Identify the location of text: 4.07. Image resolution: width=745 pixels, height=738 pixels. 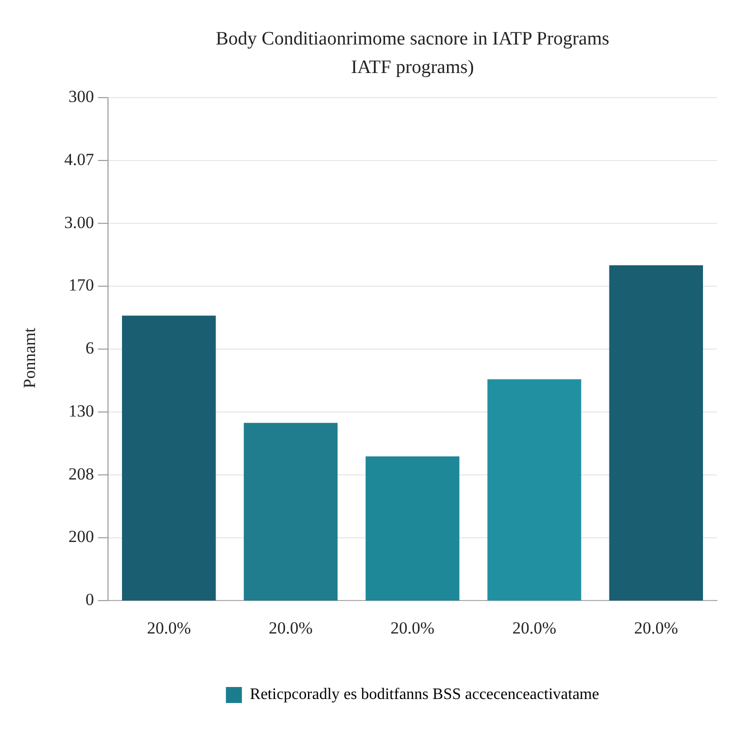
(79, 159).